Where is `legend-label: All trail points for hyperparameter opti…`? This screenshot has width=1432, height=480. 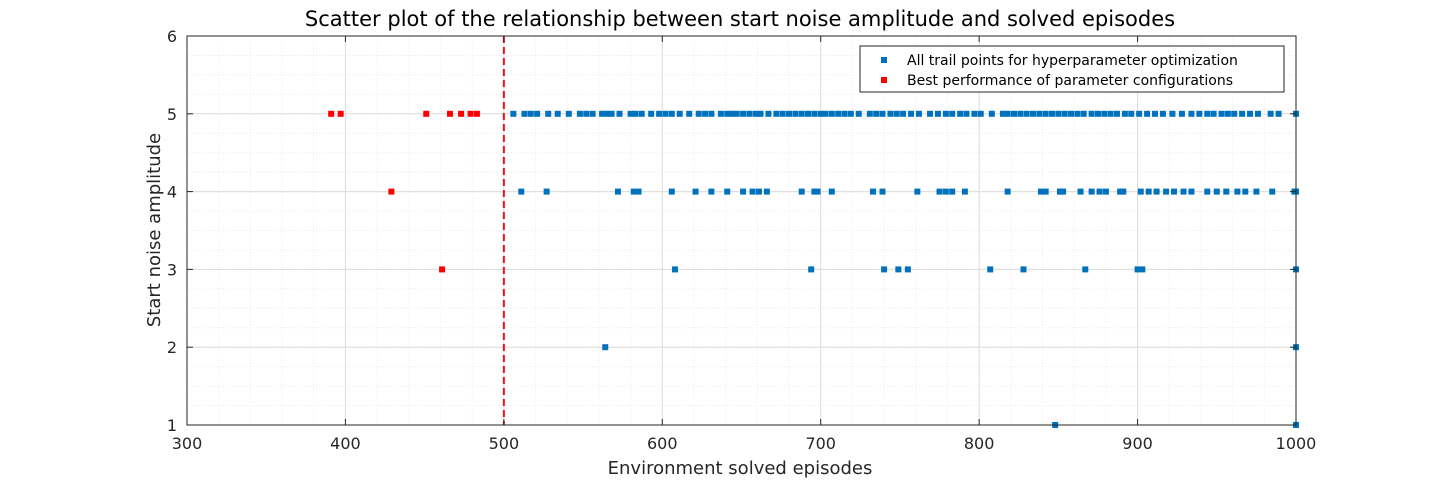 legend-label: All trail points for hyperparameter opti… is located at coordinates (1072, 61).